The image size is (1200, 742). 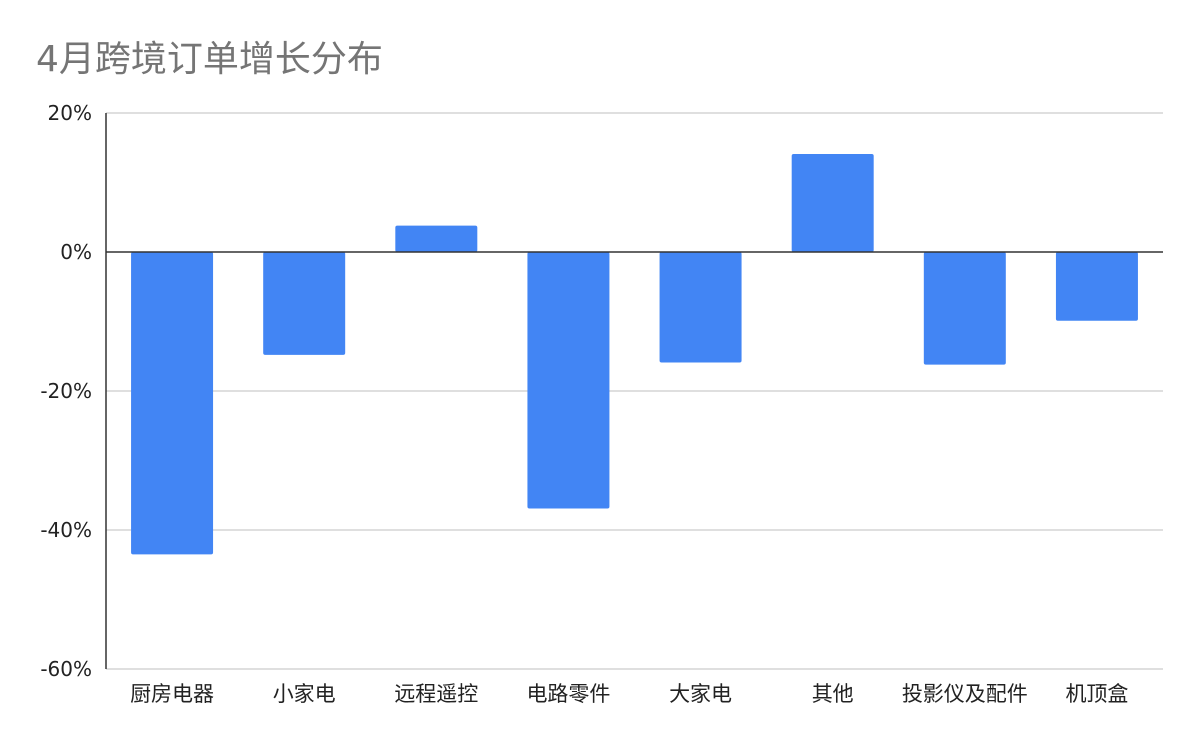 I want to click on x-category-label: 大家电, so click(x=700, y=694).